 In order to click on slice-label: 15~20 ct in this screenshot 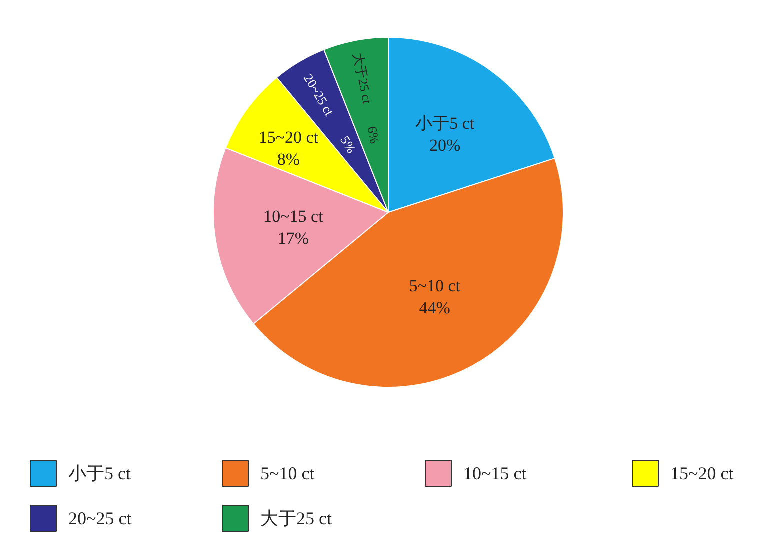, I will do `click(288, 138)`.